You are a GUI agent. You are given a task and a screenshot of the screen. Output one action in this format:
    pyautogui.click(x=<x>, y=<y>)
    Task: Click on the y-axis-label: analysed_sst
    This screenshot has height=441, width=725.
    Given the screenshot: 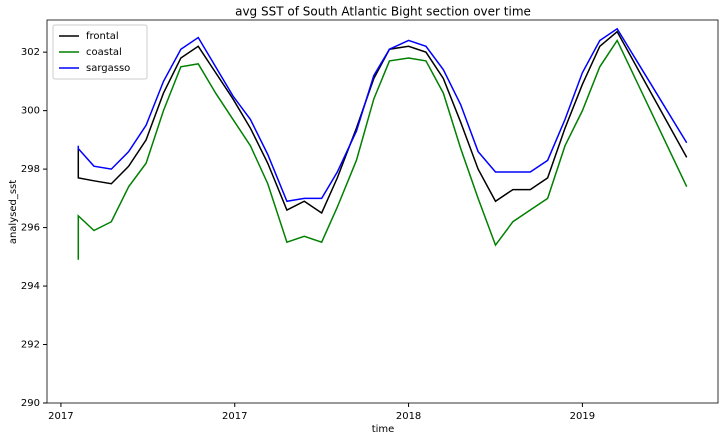 What is the action you would take?
    pyautogui.click(x=13, y=212)
    